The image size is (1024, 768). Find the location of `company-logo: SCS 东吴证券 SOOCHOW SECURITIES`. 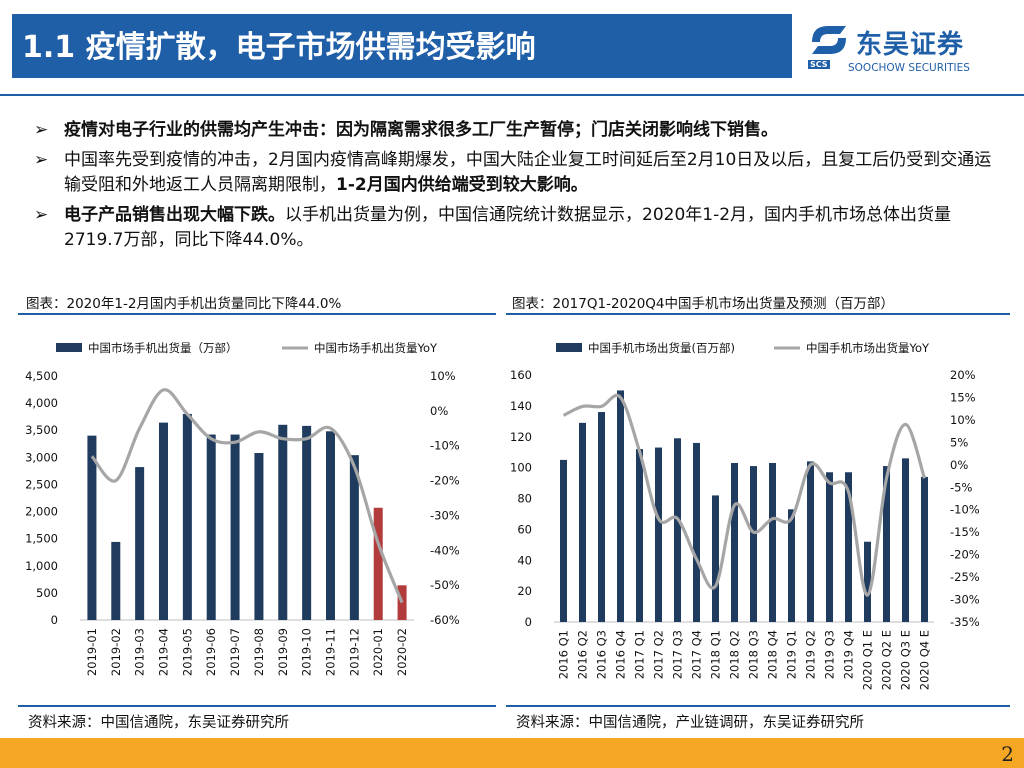

company-logo: SCS 东吴证券 SOOCHOW SECURITIES is located at coordinates (909, 49).